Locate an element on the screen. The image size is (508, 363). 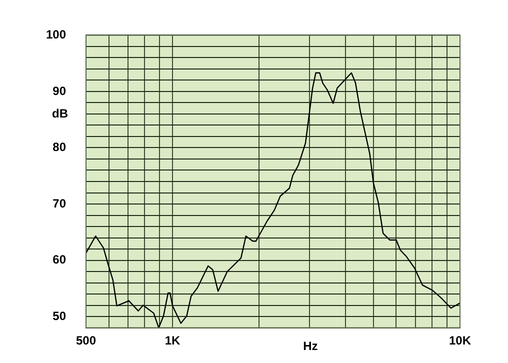
y-tick-label: 70 is located at coordinates (59, 203).